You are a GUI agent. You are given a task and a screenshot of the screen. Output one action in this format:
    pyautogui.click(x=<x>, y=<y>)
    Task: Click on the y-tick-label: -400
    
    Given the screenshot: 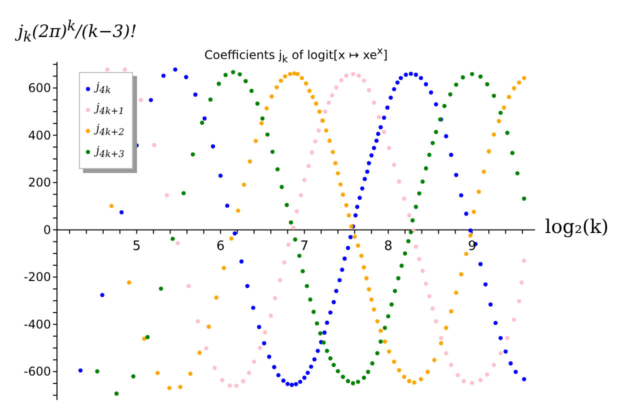 What is the action you would take?
    pyautogui.click(x=37, y=324)
    